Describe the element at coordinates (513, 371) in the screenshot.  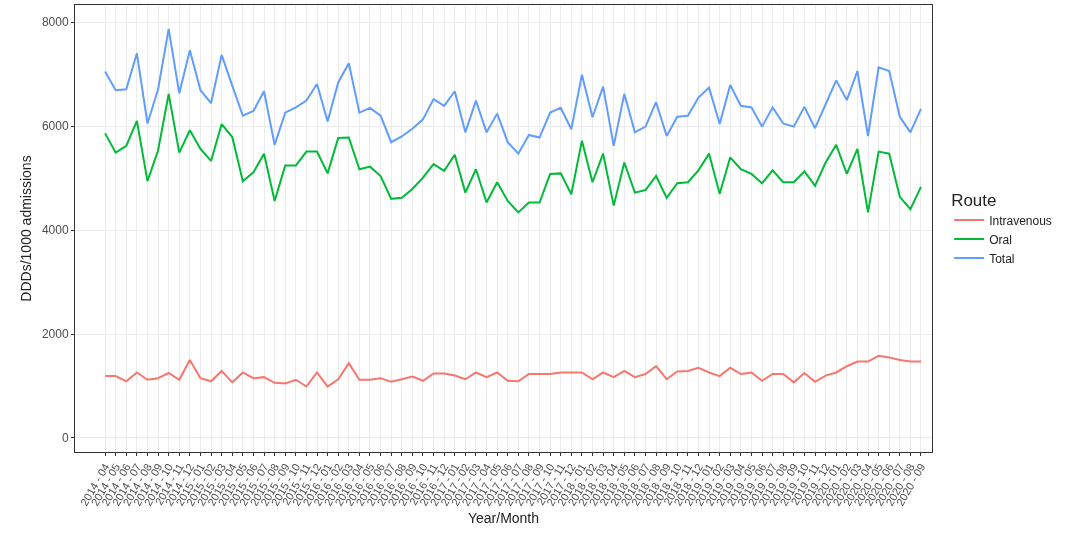
I see `line-series` at that location.